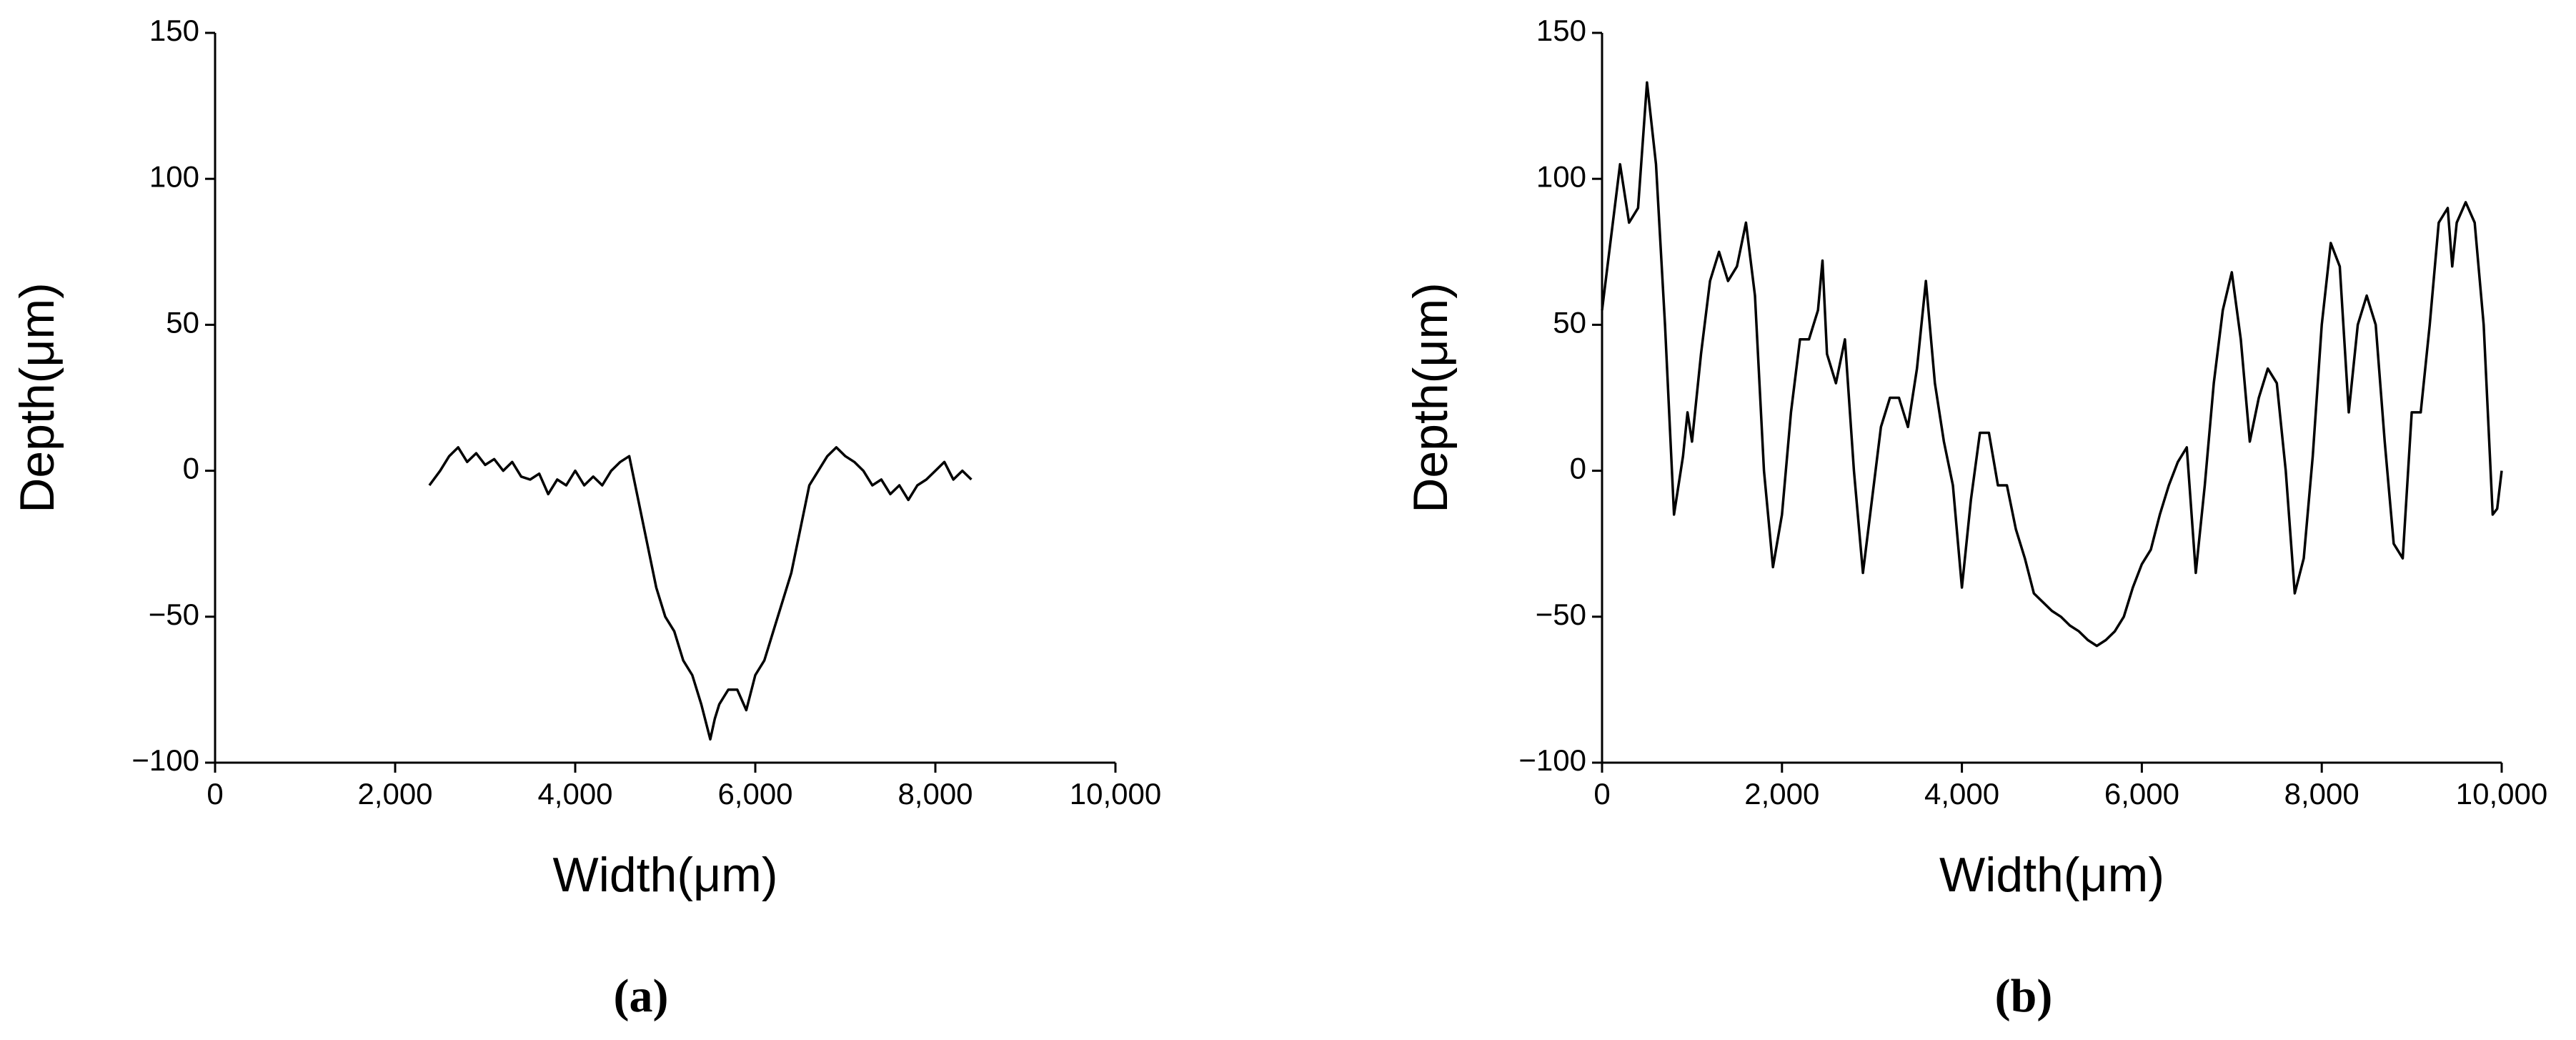 The image size is (2576, 1040). Describe the element at coordinates (2024, 996) in the screenshot. I see `panel-caption: (b)` at that location.